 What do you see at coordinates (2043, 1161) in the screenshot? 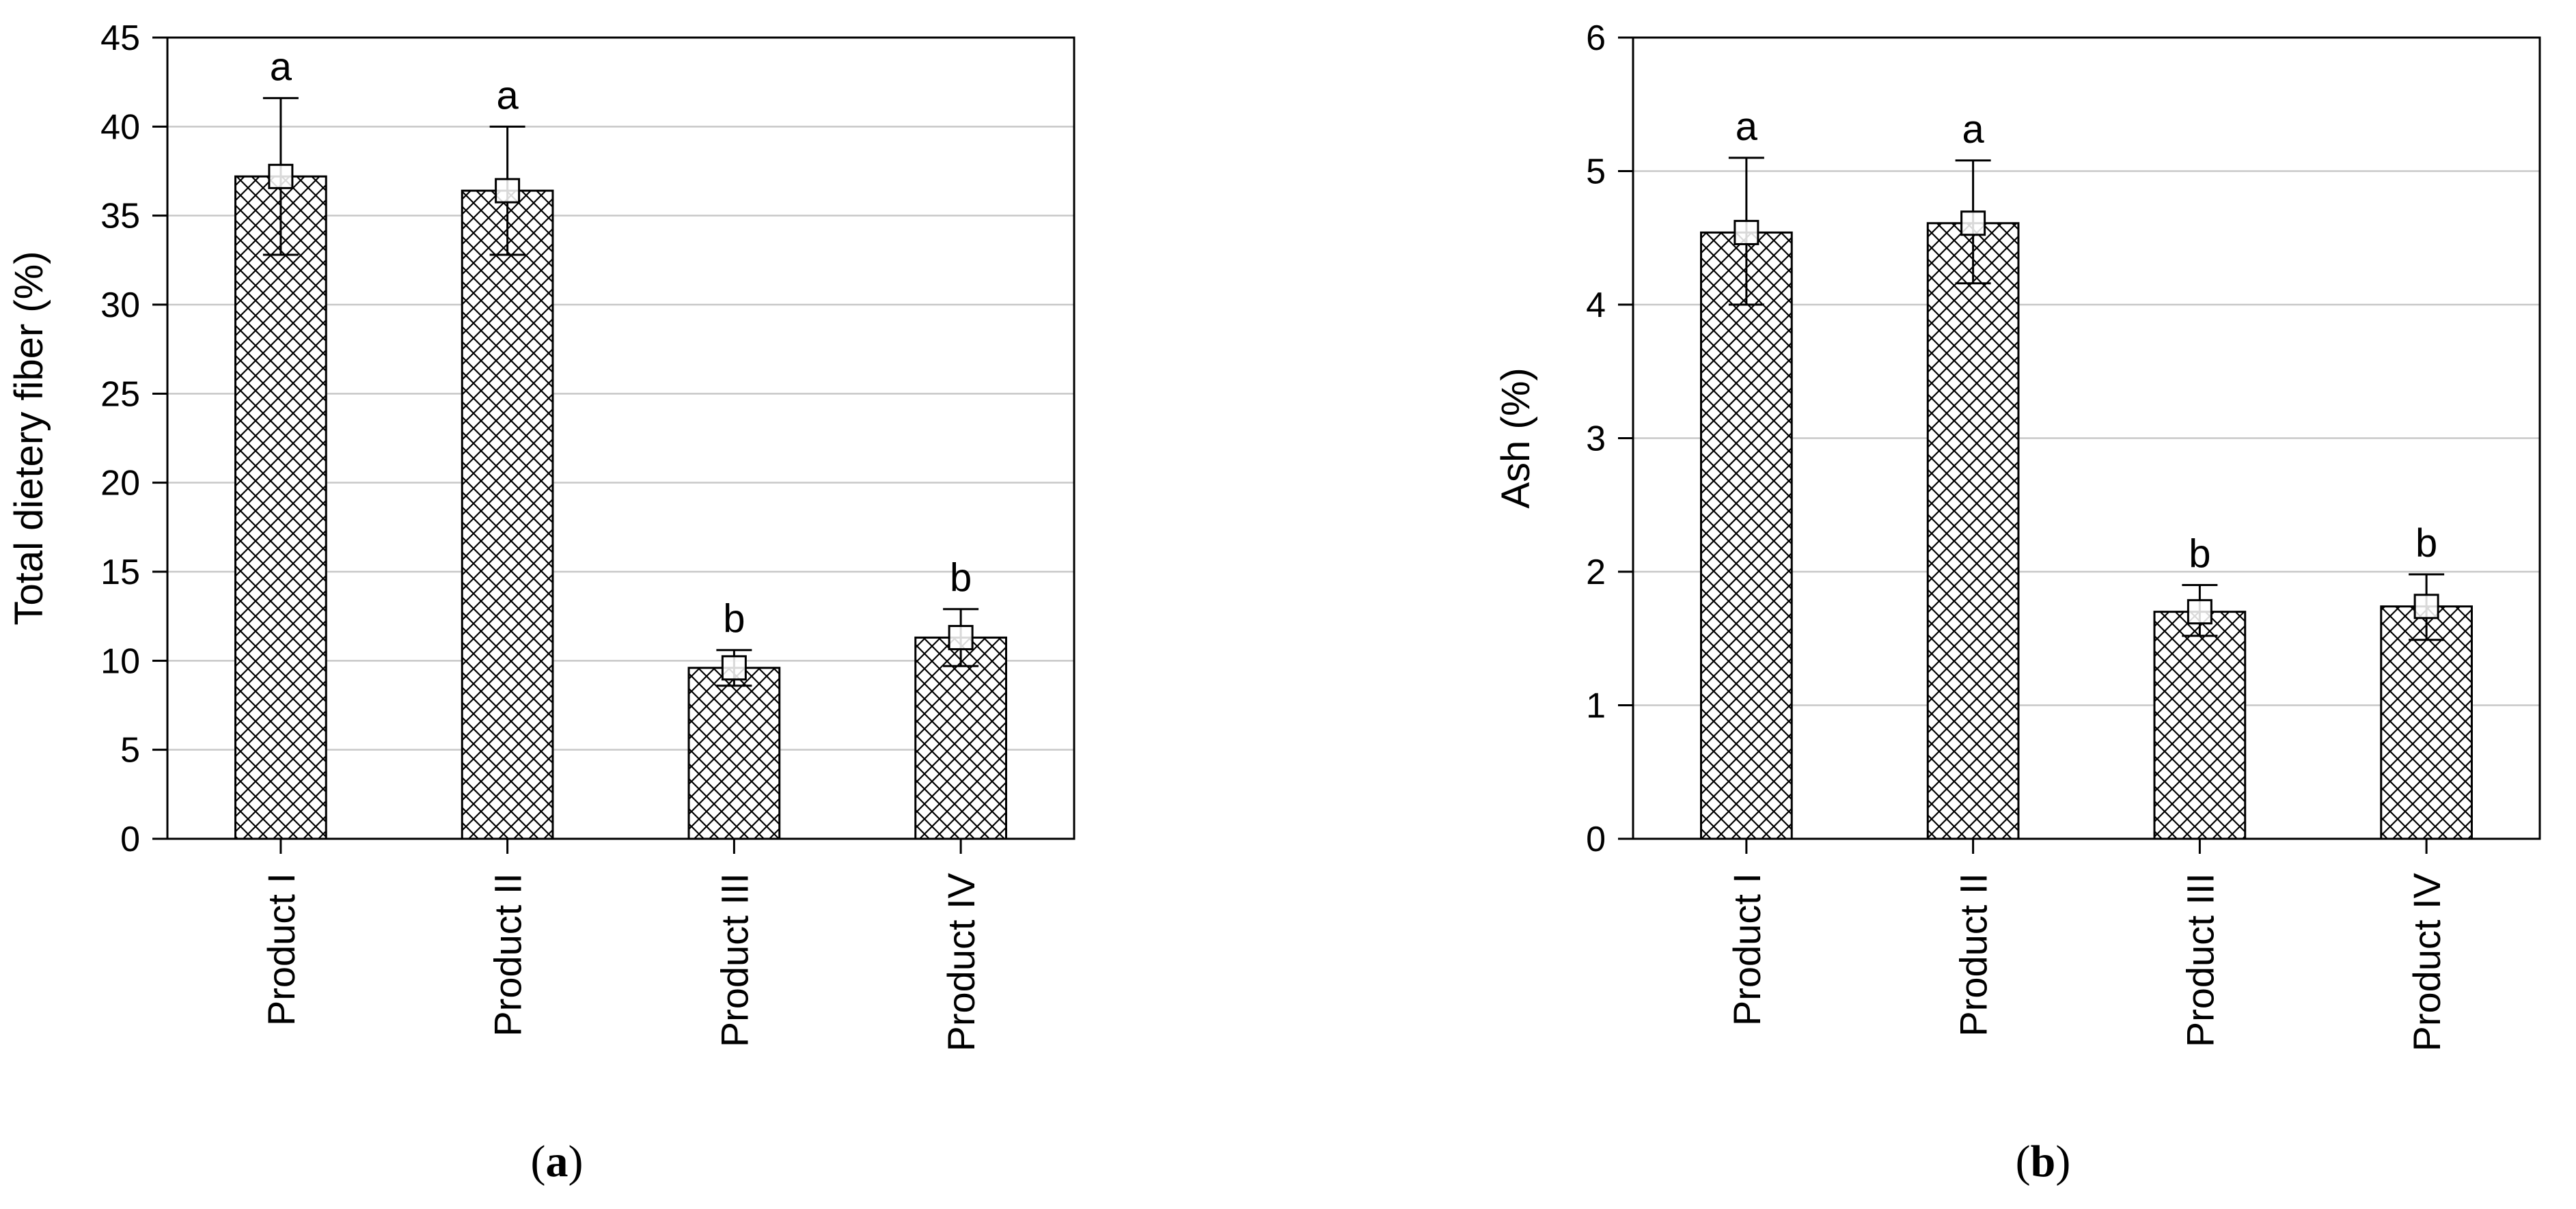
I see `panel-label: (b)` at bounding box center [2043, 1161].